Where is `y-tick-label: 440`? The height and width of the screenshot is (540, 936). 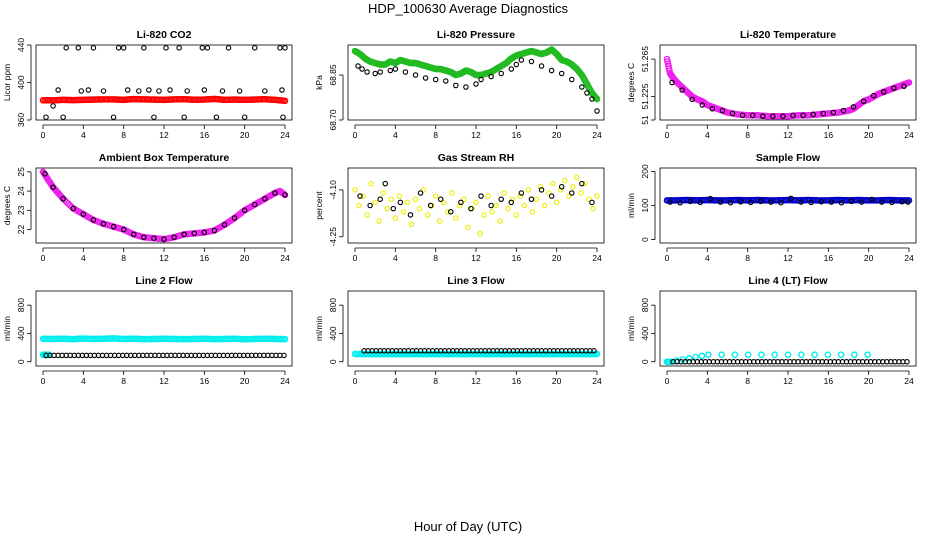
y-tick-label: 440 is located at coordinates (21, 45).